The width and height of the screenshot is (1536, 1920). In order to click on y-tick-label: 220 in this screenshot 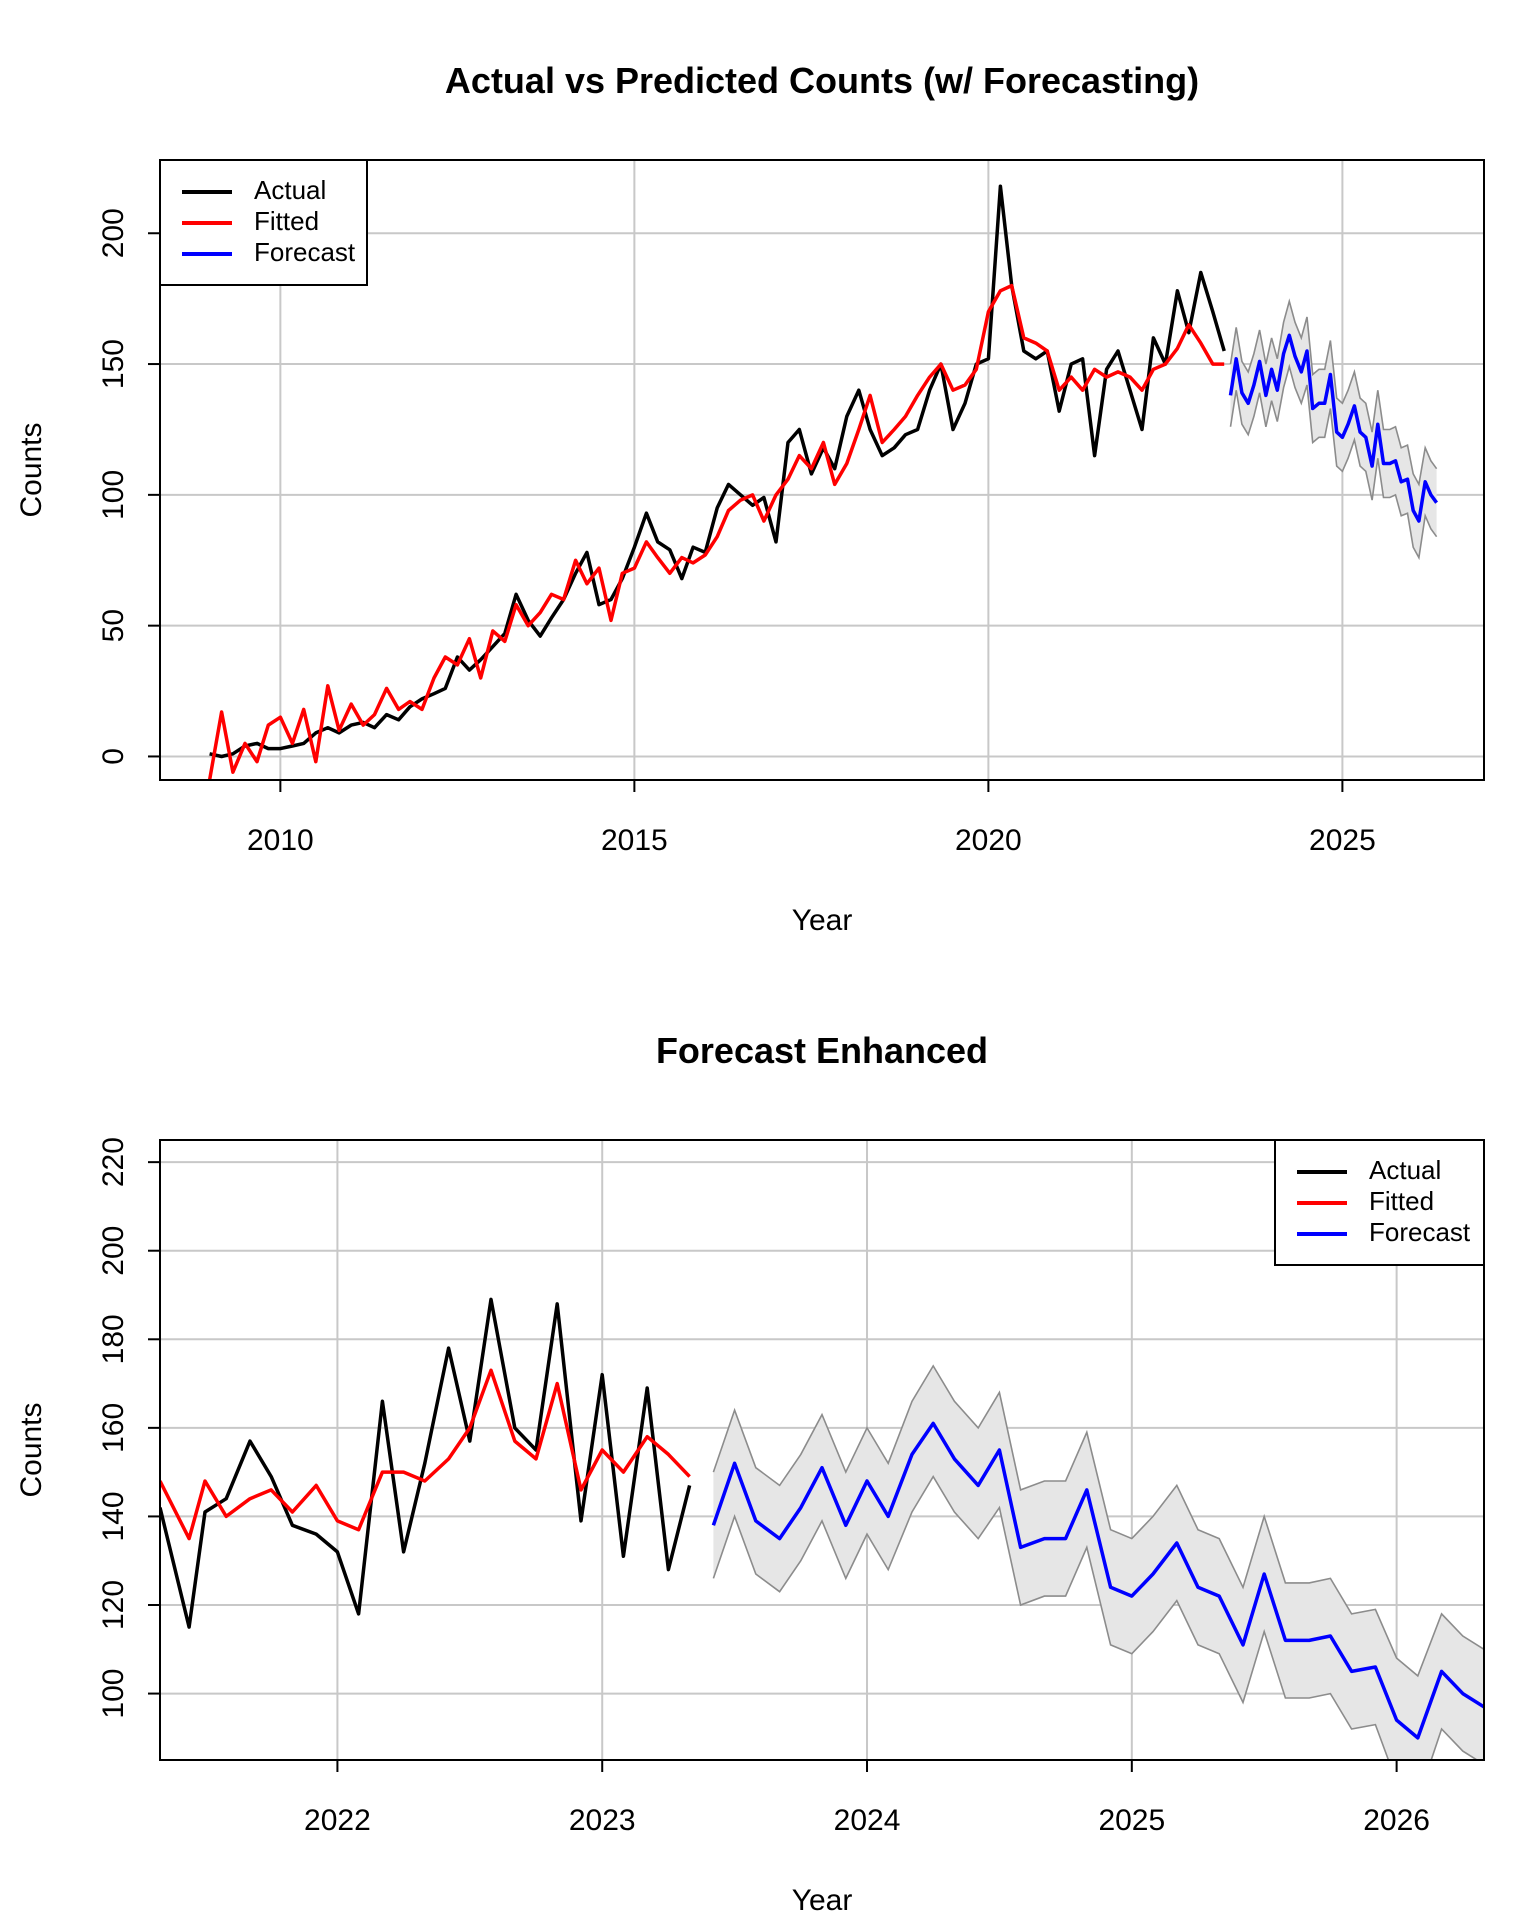, I will do `click(113, 1162)`.